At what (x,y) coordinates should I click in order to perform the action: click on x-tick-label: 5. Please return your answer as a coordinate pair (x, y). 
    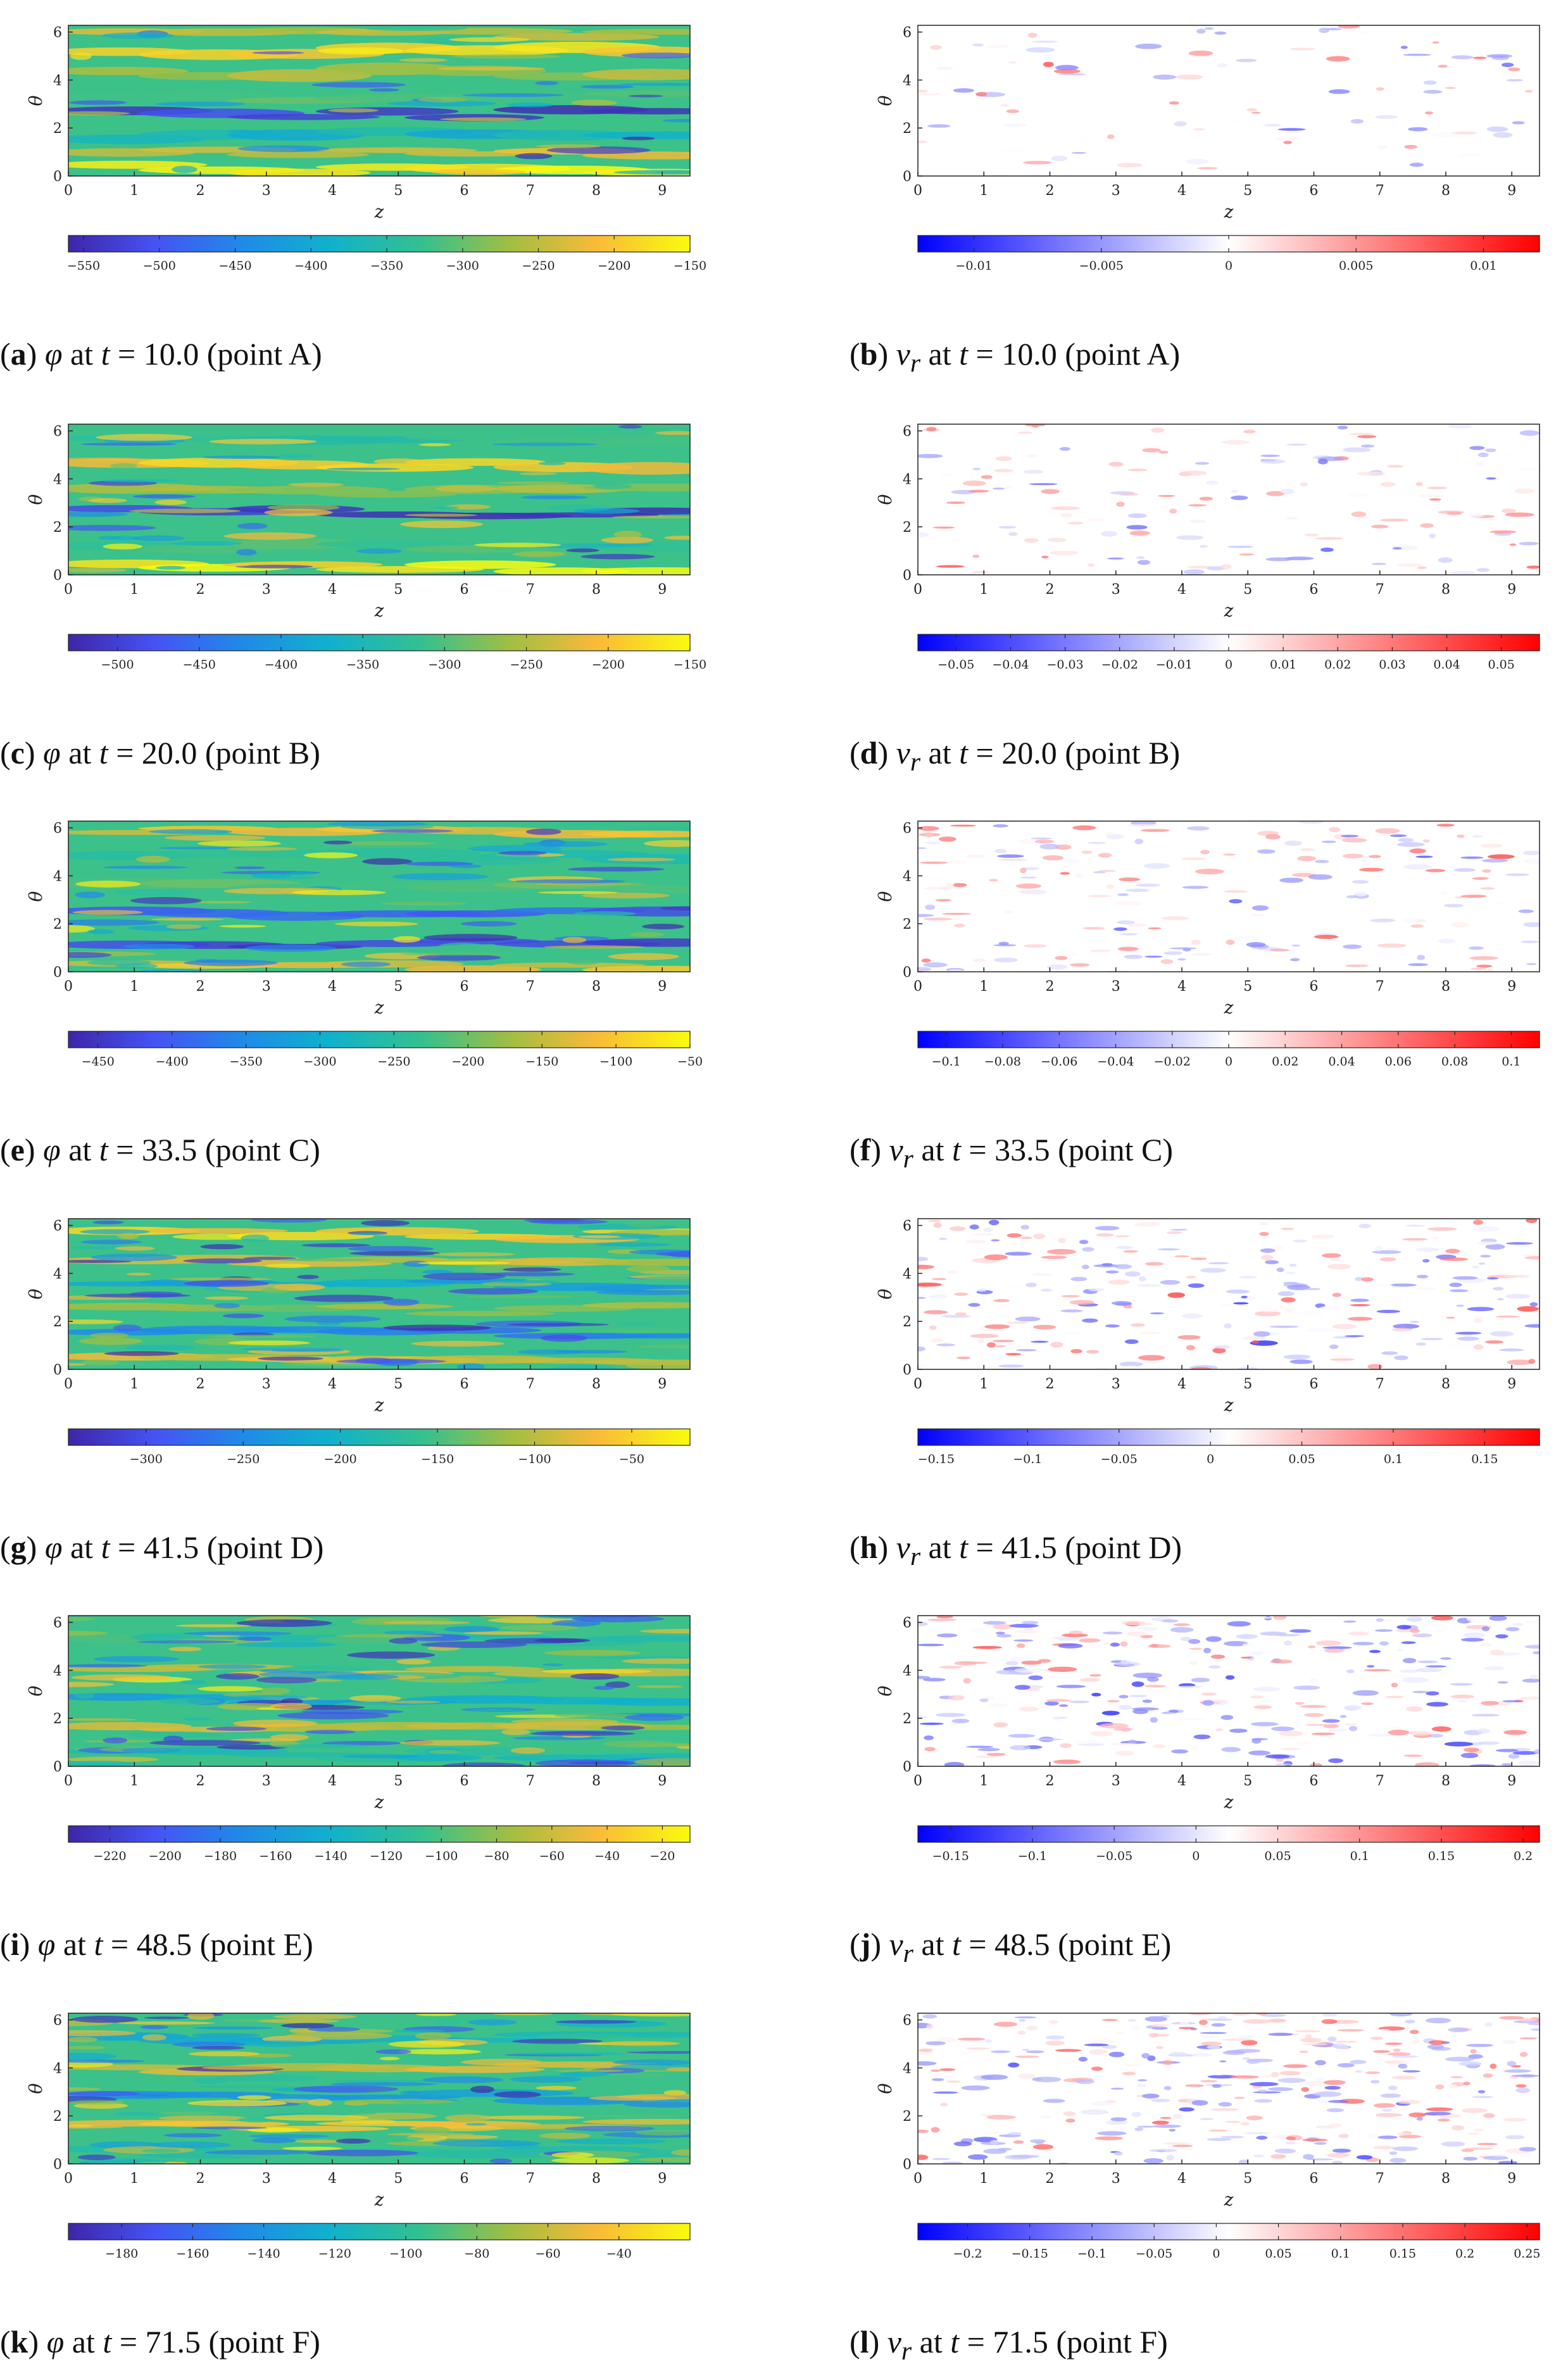
    Looking at the image, I should click on (398, 191).